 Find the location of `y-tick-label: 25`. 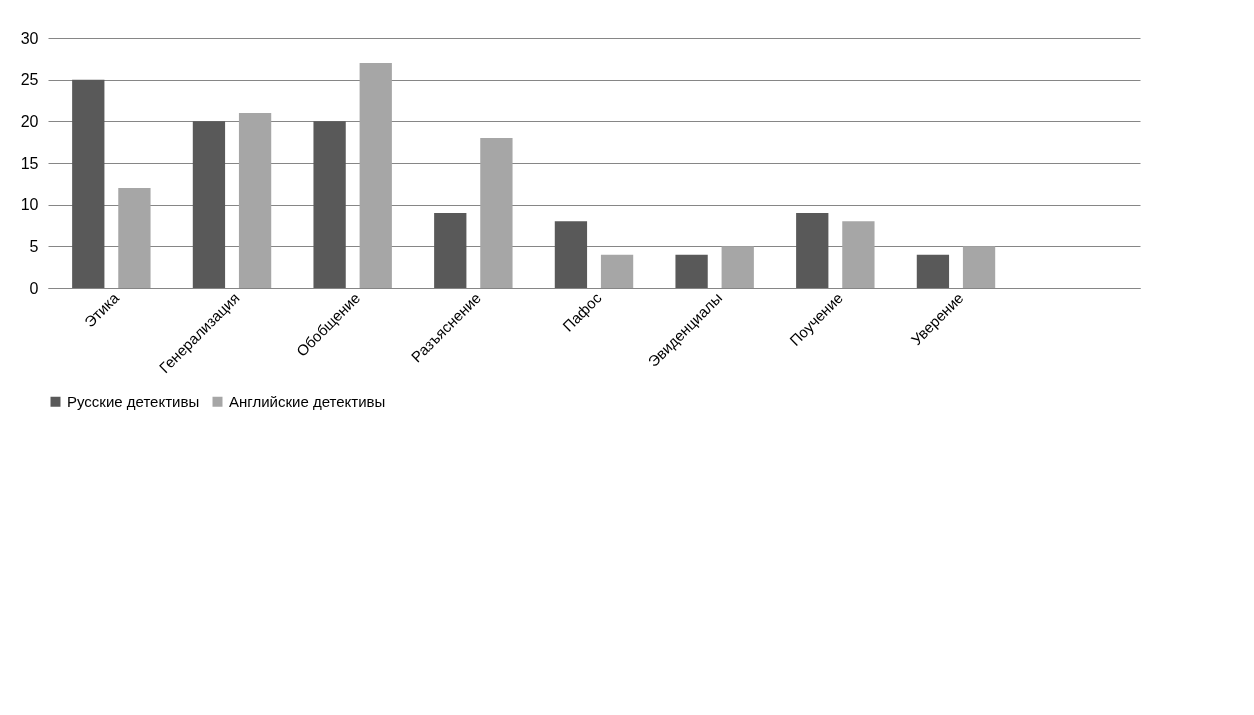

y-tick-label: 25 is located at coordinates (29, 80).